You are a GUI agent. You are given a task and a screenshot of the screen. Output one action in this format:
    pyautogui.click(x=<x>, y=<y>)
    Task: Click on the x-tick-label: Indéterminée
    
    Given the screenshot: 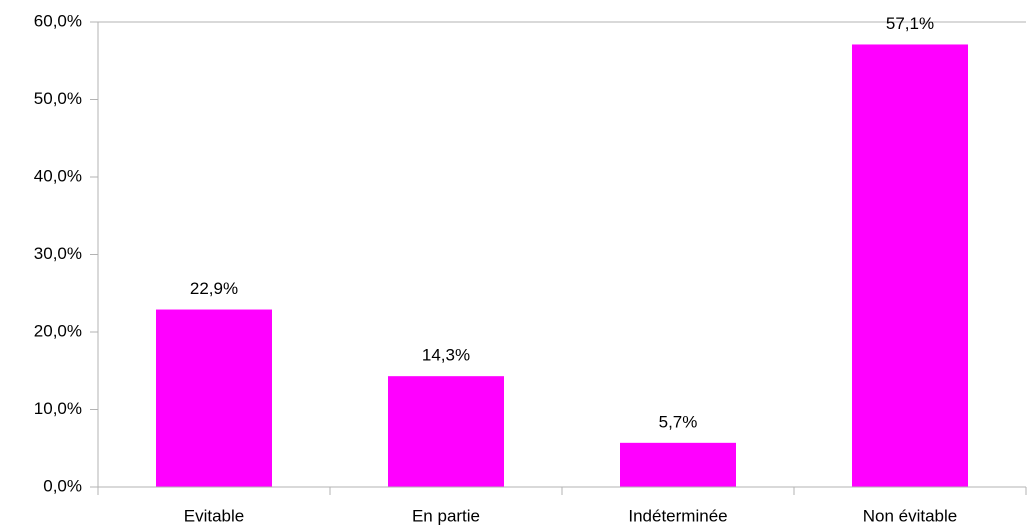 What is the action you would take?
    pyautogui.click(x=677, y=515)
    